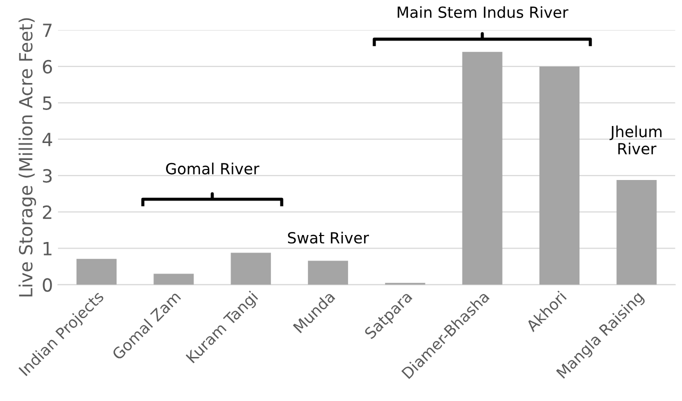 The height and width of the screenshot is (401, 682). I want to click on text: Main Stem Indus River, so click(483, 12).